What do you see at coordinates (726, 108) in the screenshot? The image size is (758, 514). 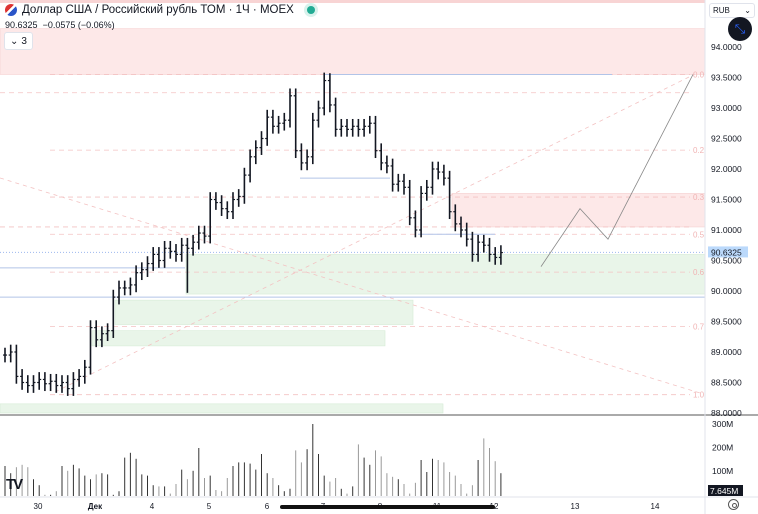 I see `price-tick-label: 93.0000` at bounding box center [726, 108].